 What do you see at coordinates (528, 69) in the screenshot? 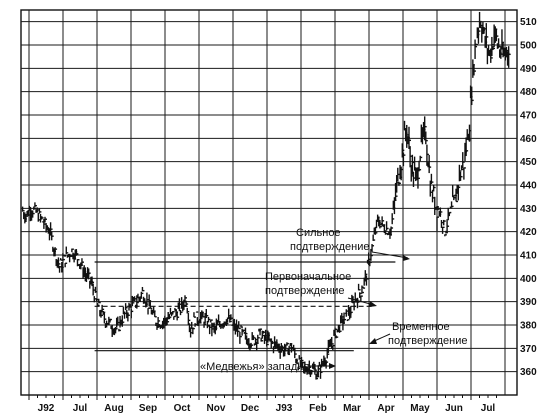
I see `y-tick-label-490: 490` at bounding box center [528, 69].